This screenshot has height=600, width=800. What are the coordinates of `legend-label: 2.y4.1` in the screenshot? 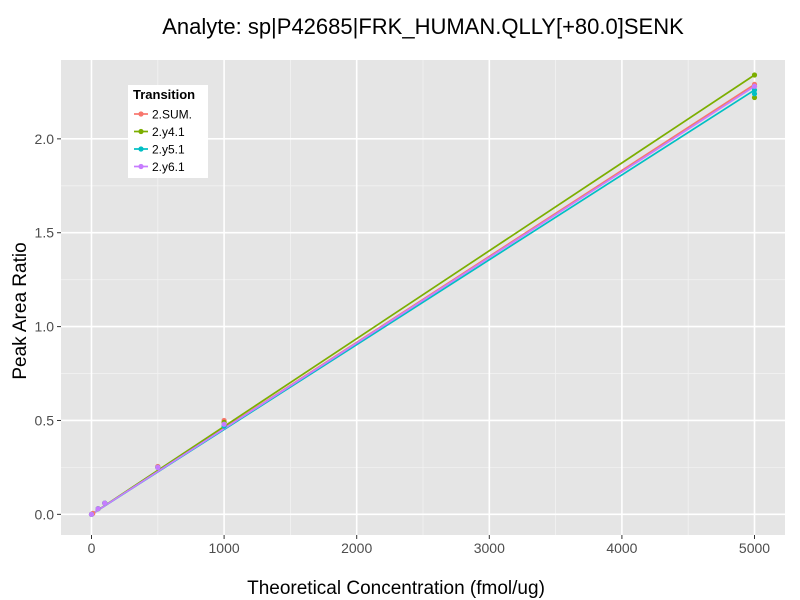 It's located at (168, 132).